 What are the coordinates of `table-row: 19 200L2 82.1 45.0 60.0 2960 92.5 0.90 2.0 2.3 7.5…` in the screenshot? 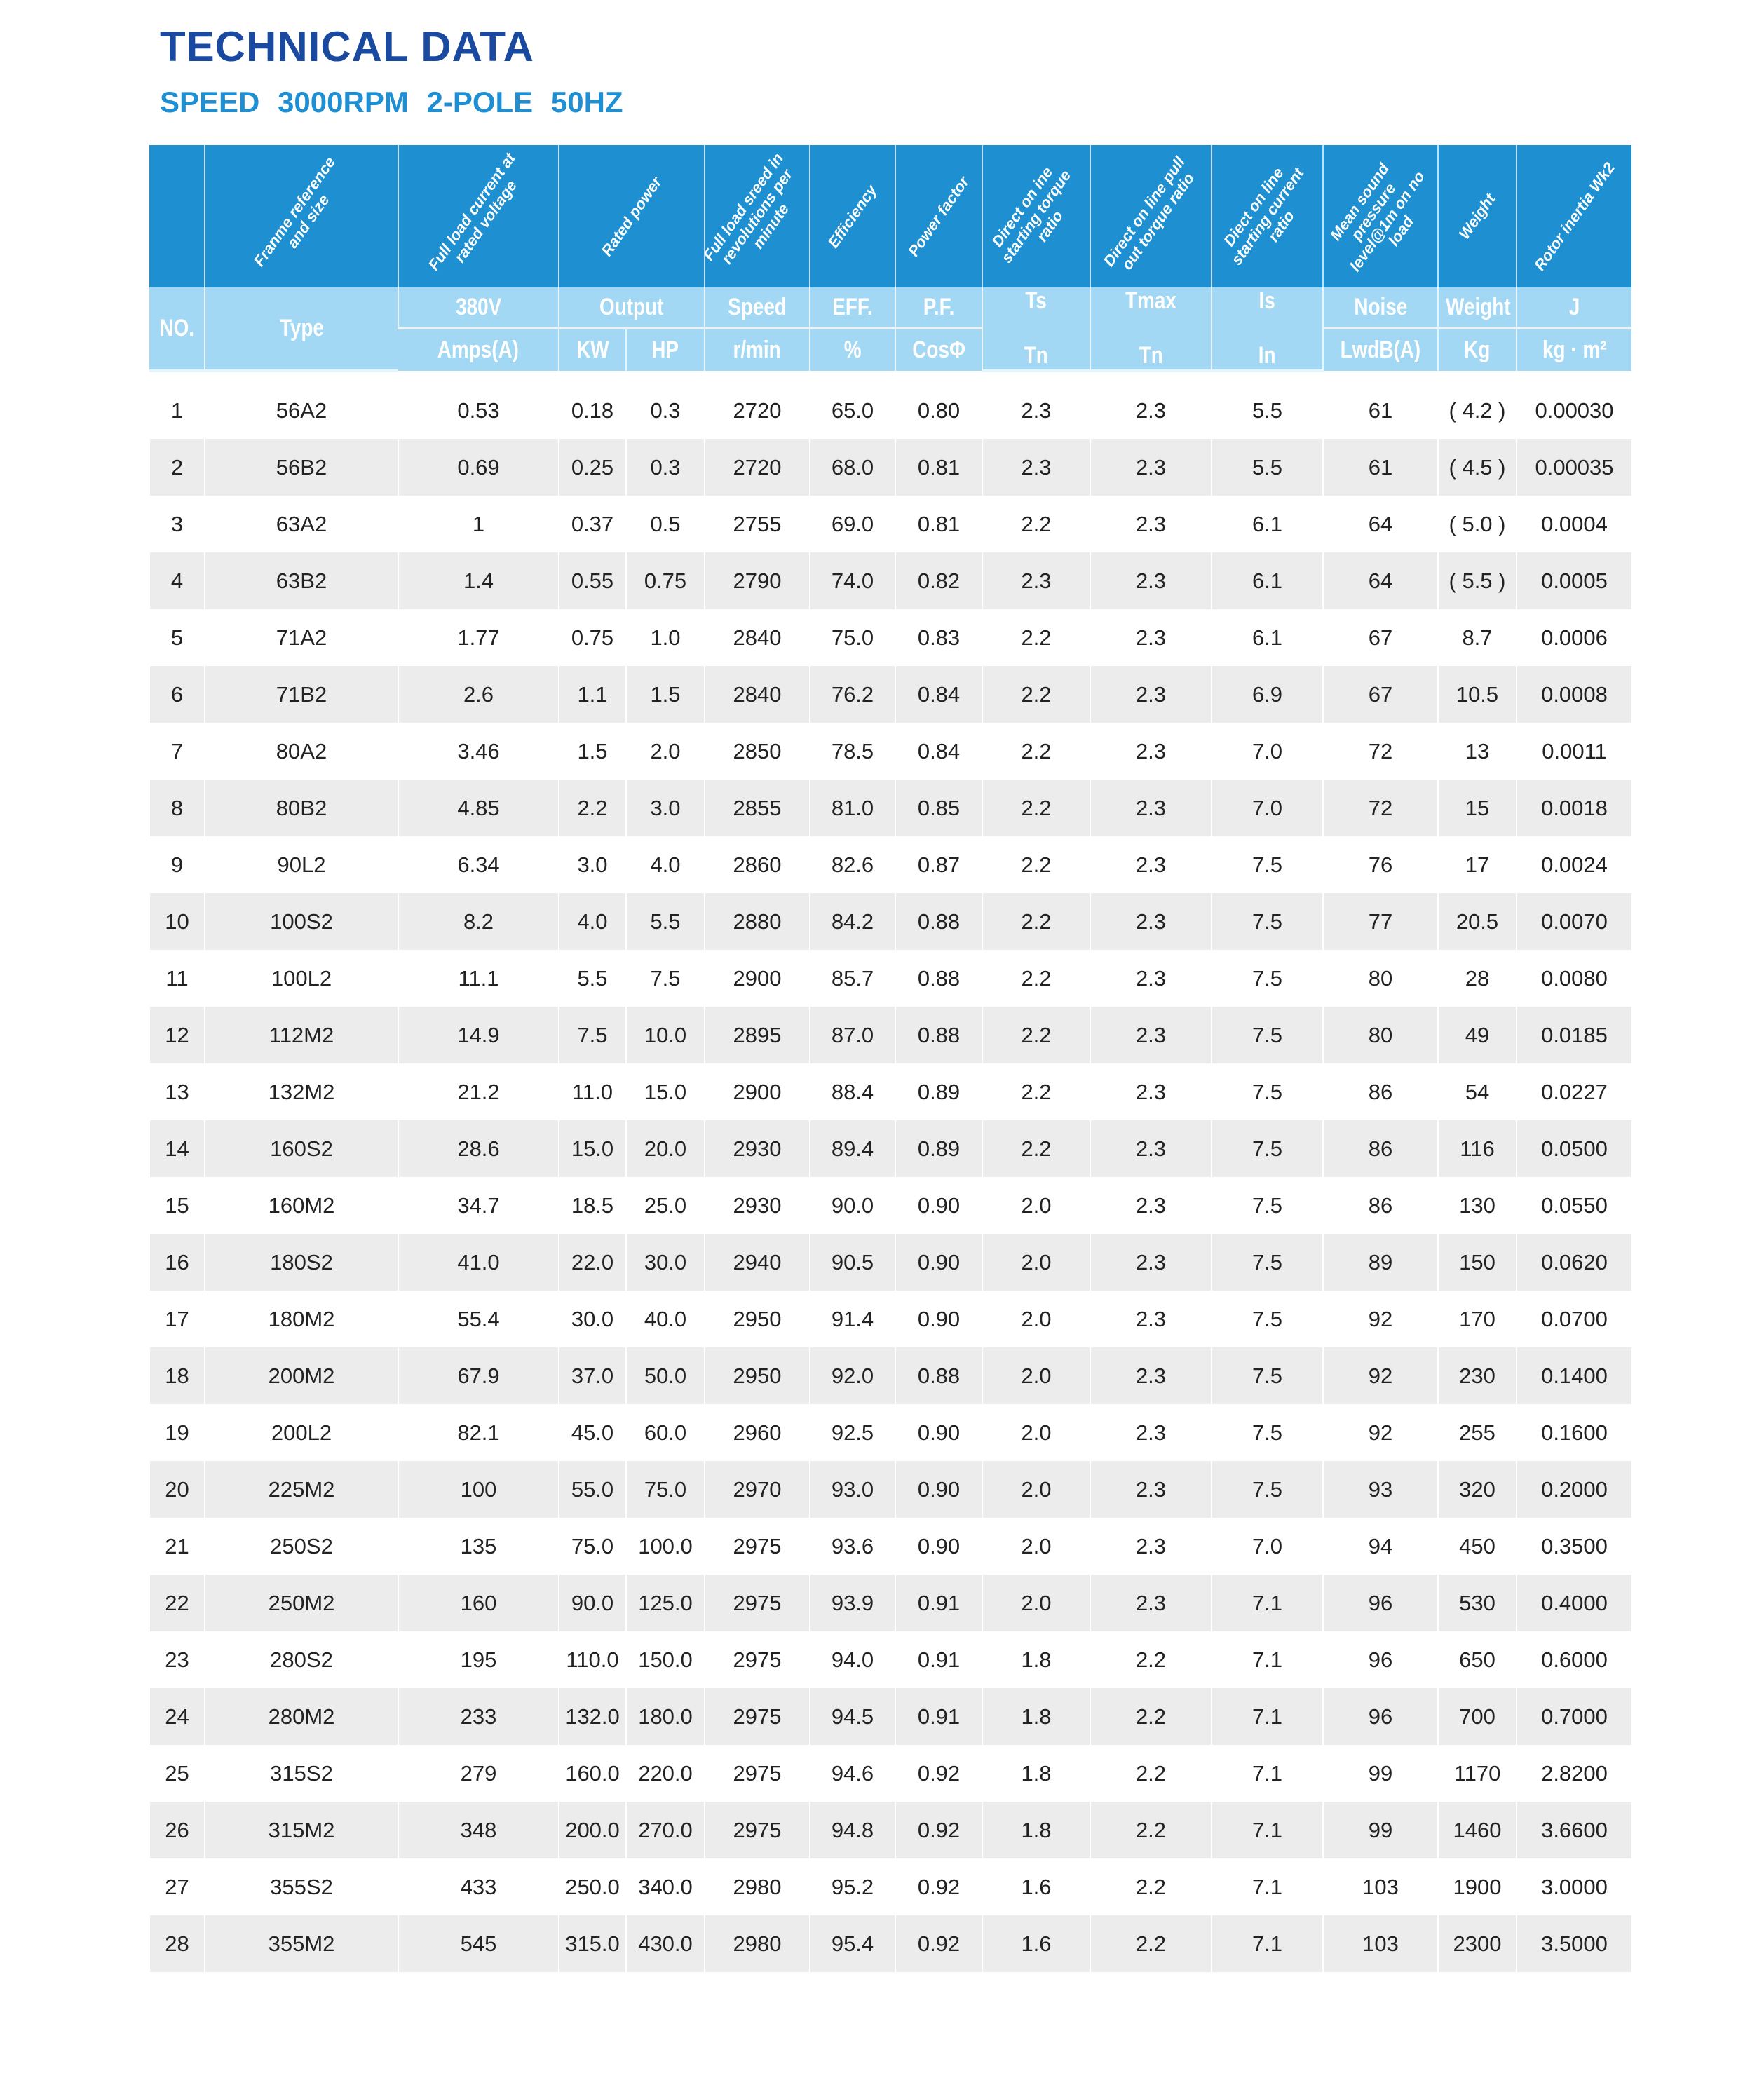 It's located at (890, 1432).